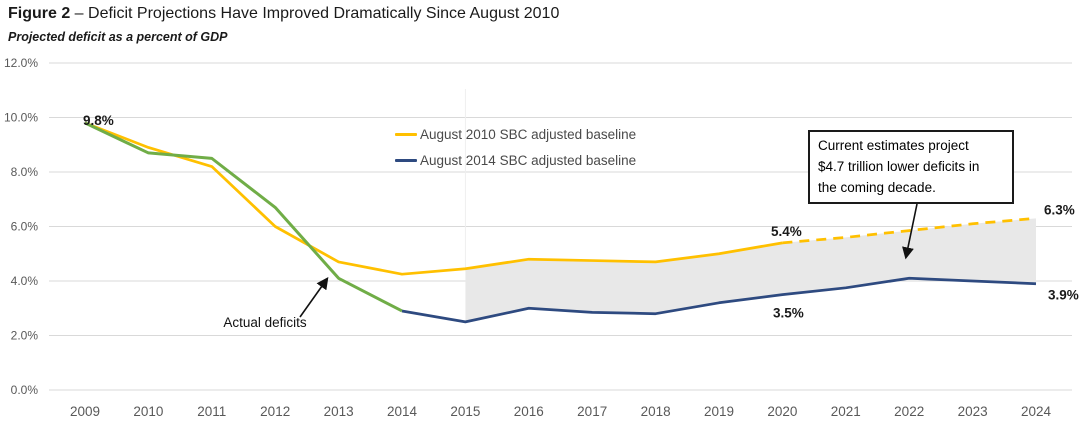 Image resolution: width=1084 pixels, height=424 pixels. Describe the element at coordinates (21, 63) in the screenshot. I see `y-tick-label: 12.0%` at that location.